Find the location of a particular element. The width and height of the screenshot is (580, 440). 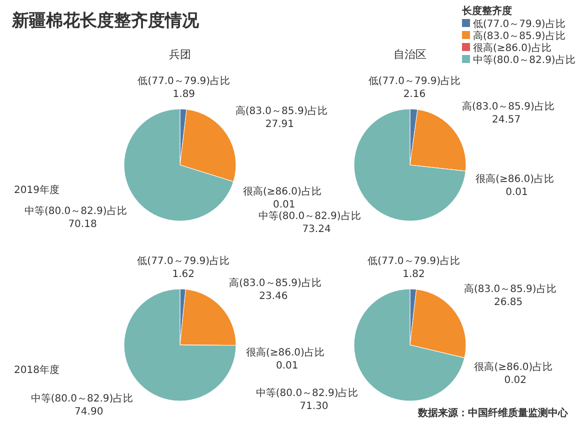

data-label: 1.82 is located at coordinates (413, 274).